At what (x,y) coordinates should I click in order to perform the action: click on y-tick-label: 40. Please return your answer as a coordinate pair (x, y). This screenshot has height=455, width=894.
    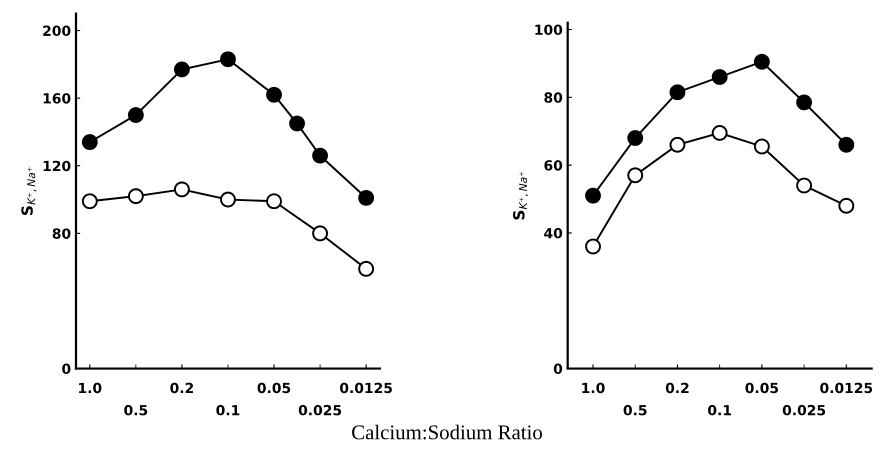
    Looking at the image, I should click on (553, 233).